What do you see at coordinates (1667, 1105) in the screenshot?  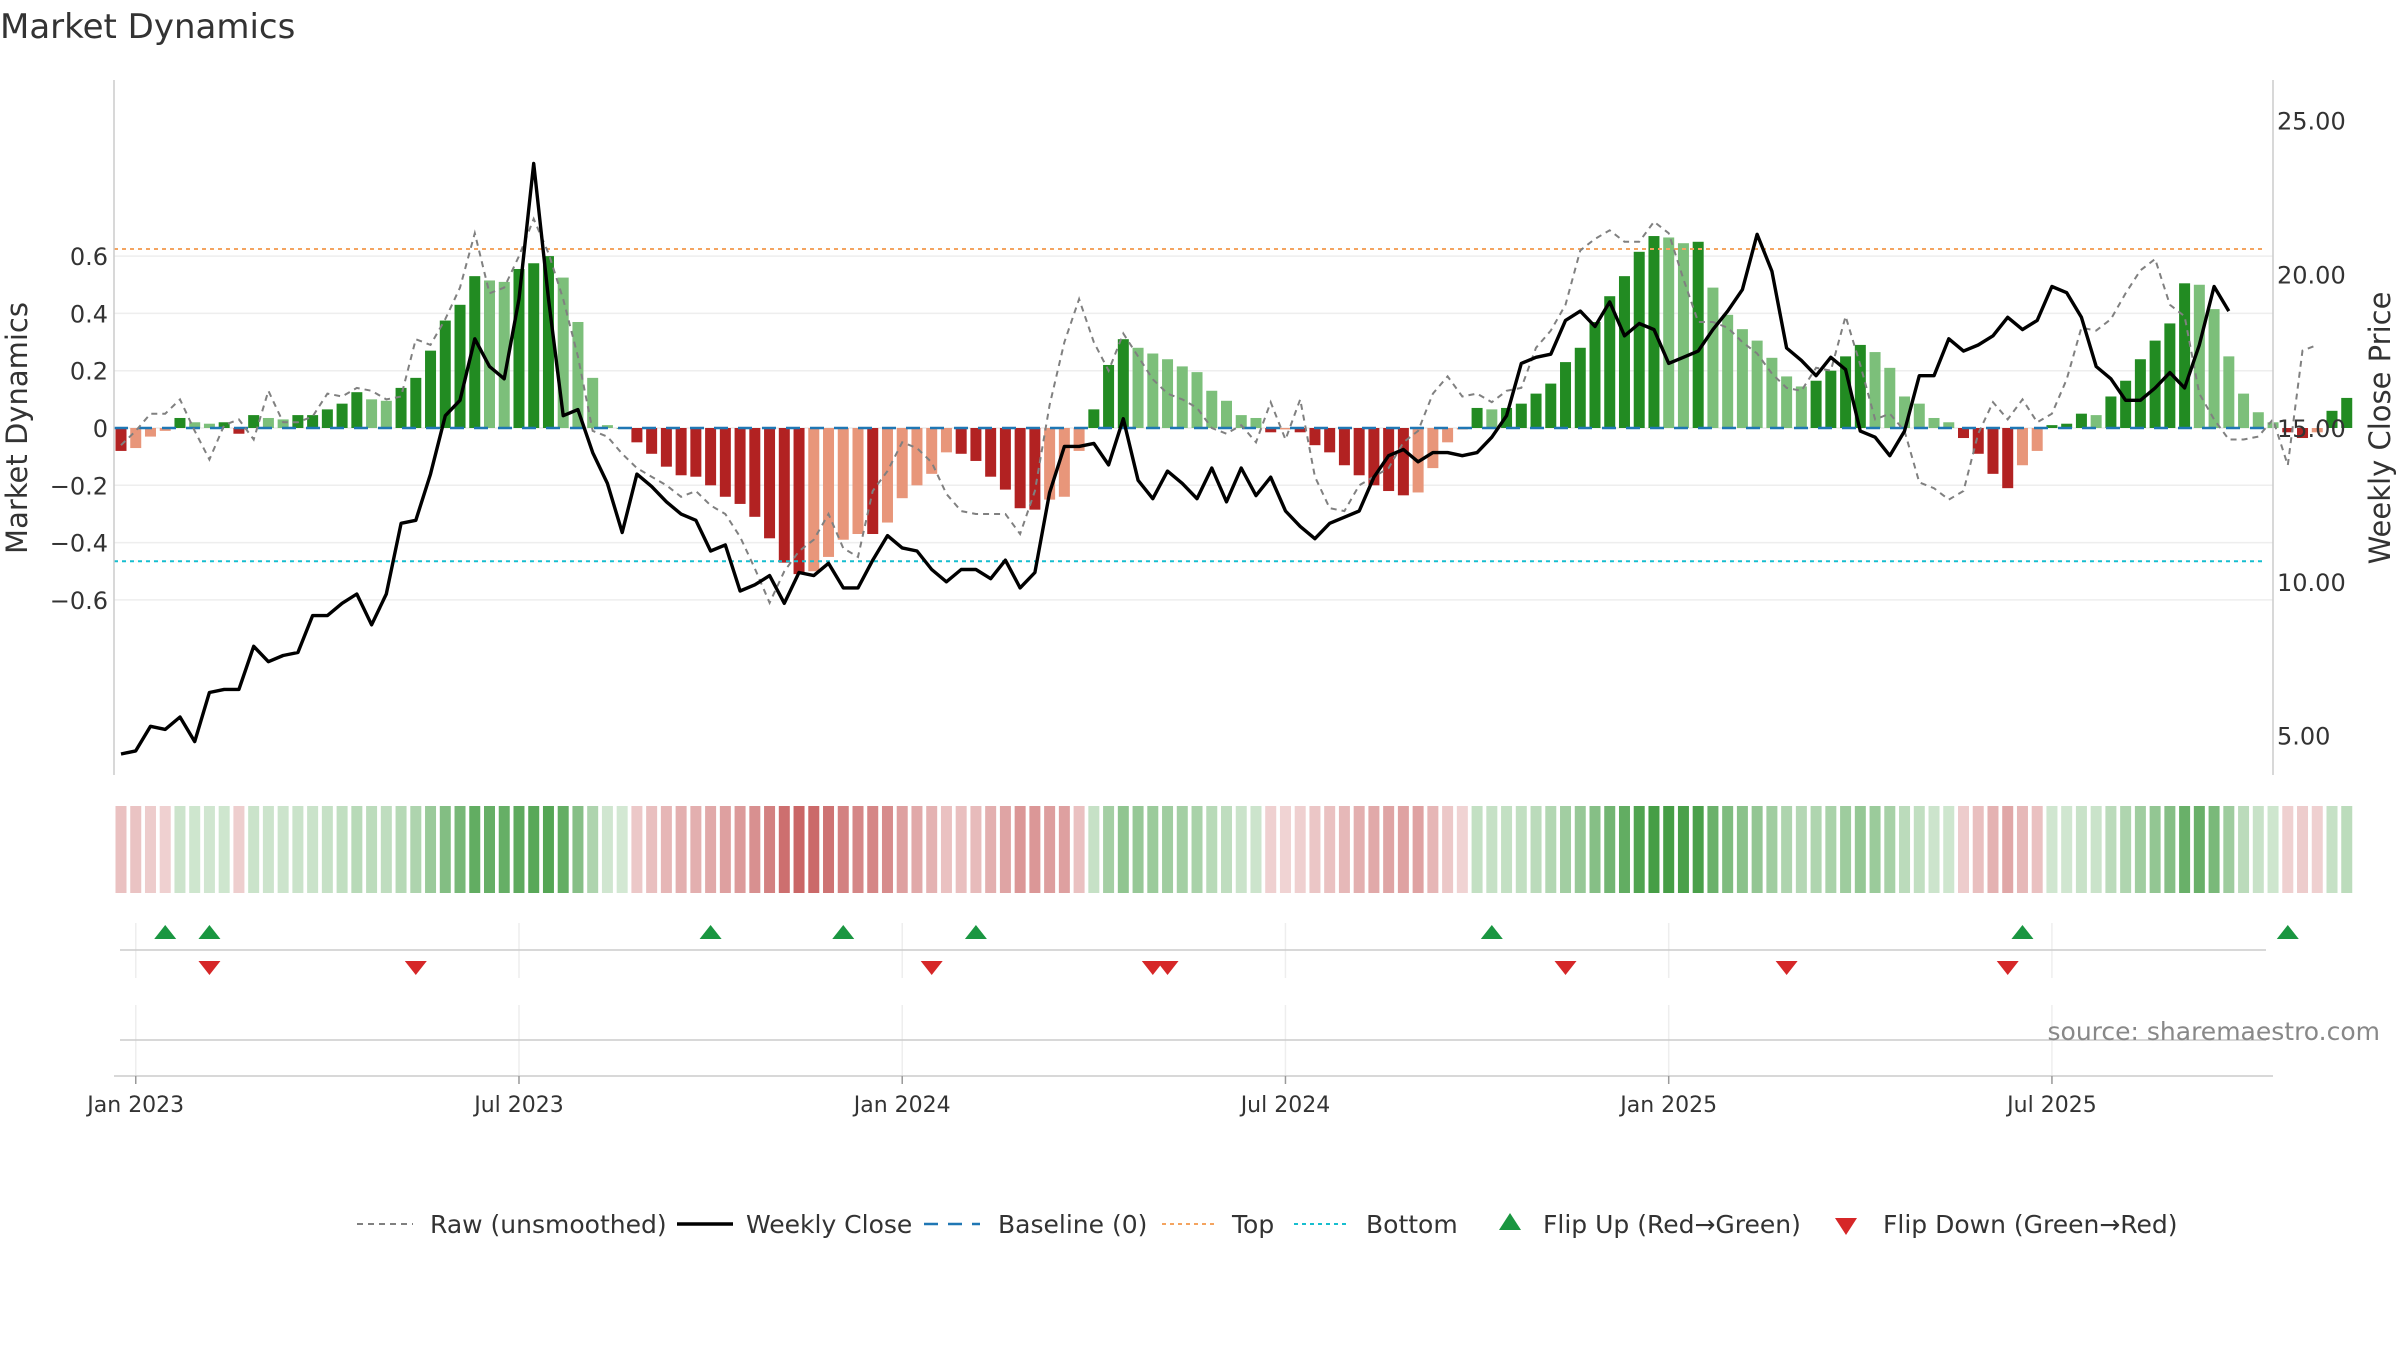 I see `x-tick-label: Jan 2025` at bounding box center [1667, 1105].